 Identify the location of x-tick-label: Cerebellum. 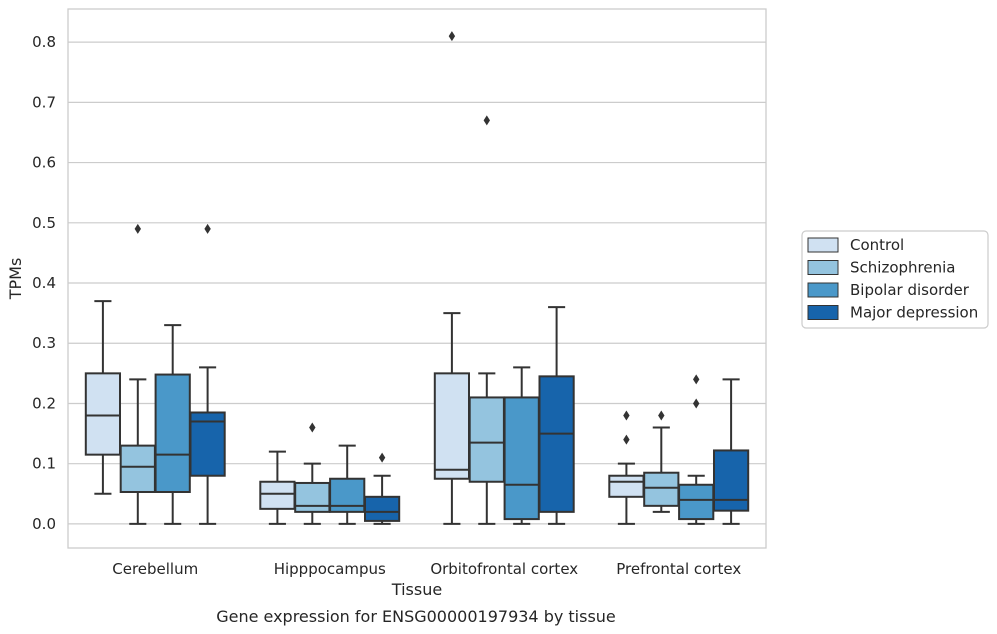
(155, 569).